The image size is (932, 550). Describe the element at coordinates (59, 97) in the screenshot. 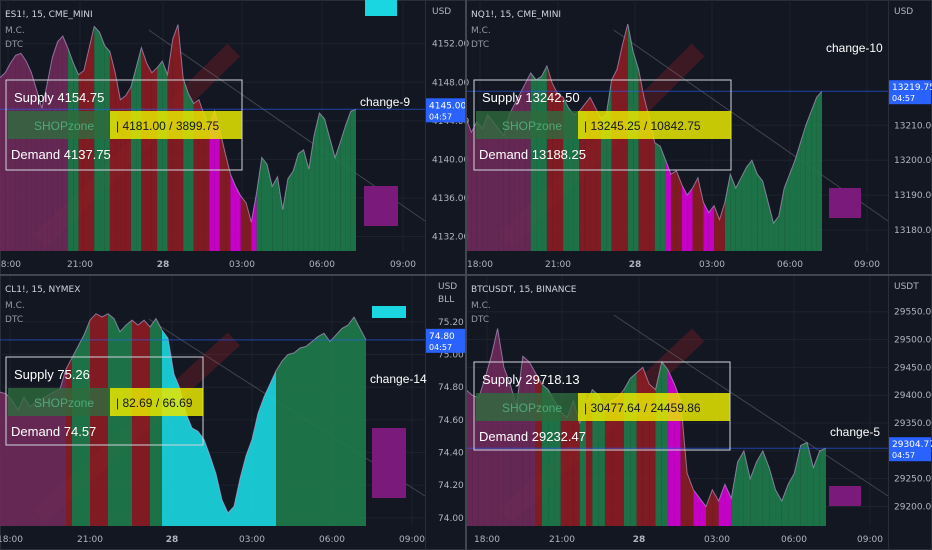

I see `supply-label: Supply 4154.75` at that location.